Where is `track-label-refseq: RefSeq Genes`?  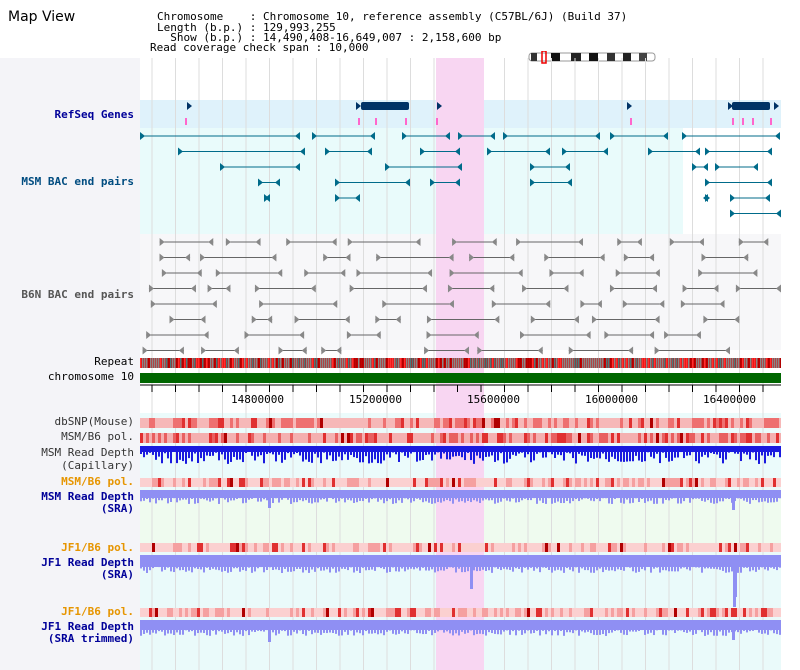 track-label-refseq: RefSeq Genes is located at coordinates (94, 114).